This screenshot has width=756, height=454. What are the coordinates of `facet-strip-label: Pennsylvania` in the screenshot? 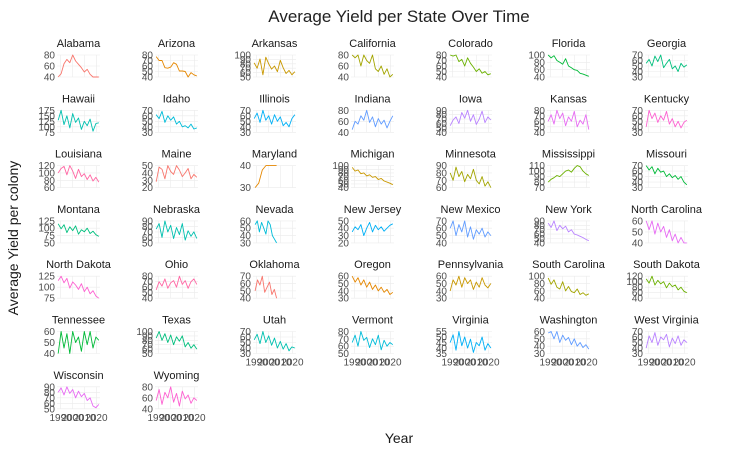 It's located at (471, 265).